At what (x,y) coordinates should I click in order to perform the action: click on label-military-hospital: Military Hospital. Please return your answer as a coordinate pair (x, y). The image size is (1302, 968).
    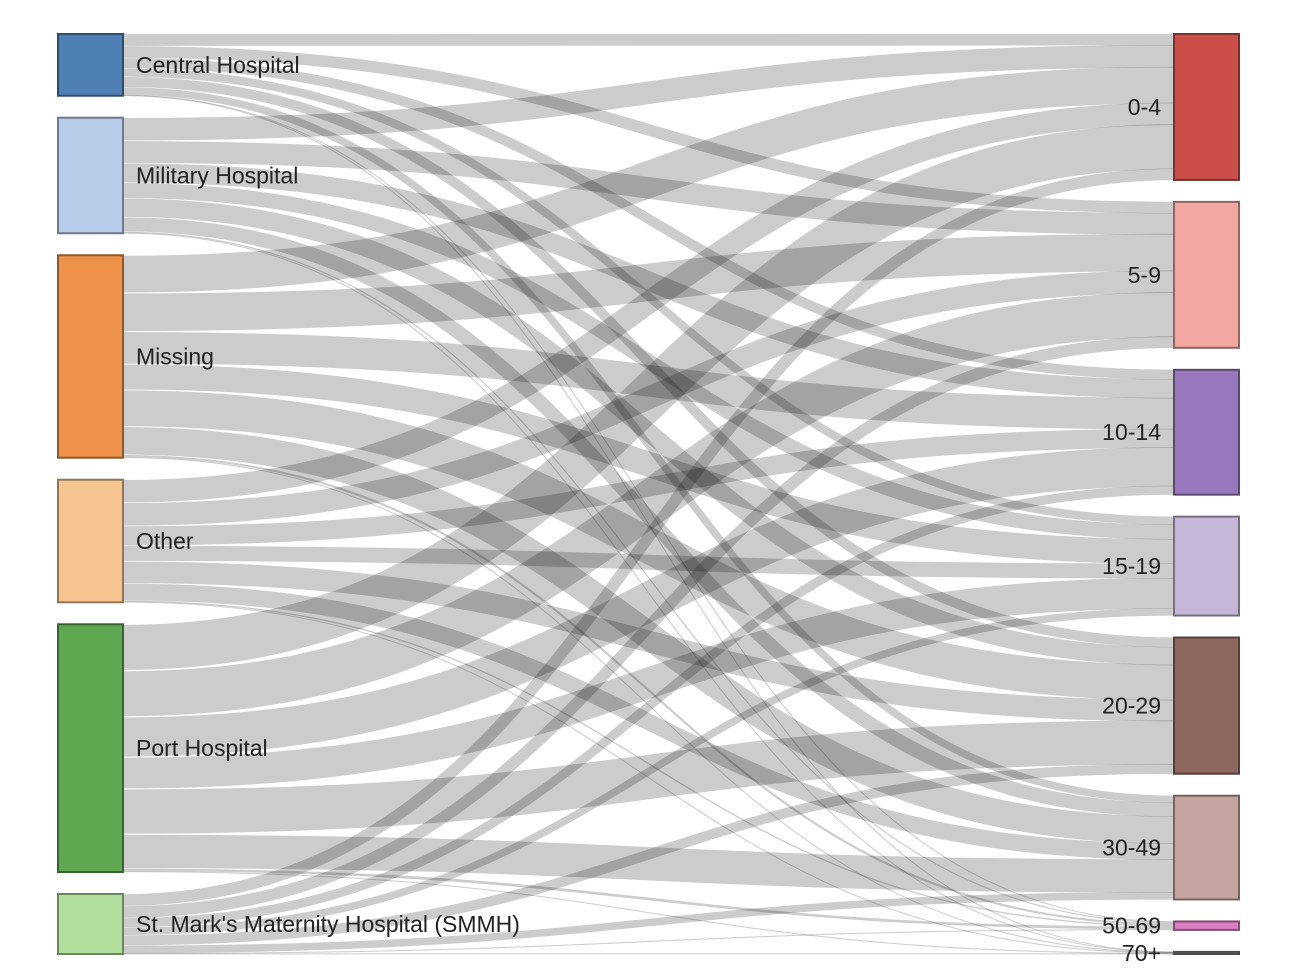
    Looking at the image, I should click on (217, 175).